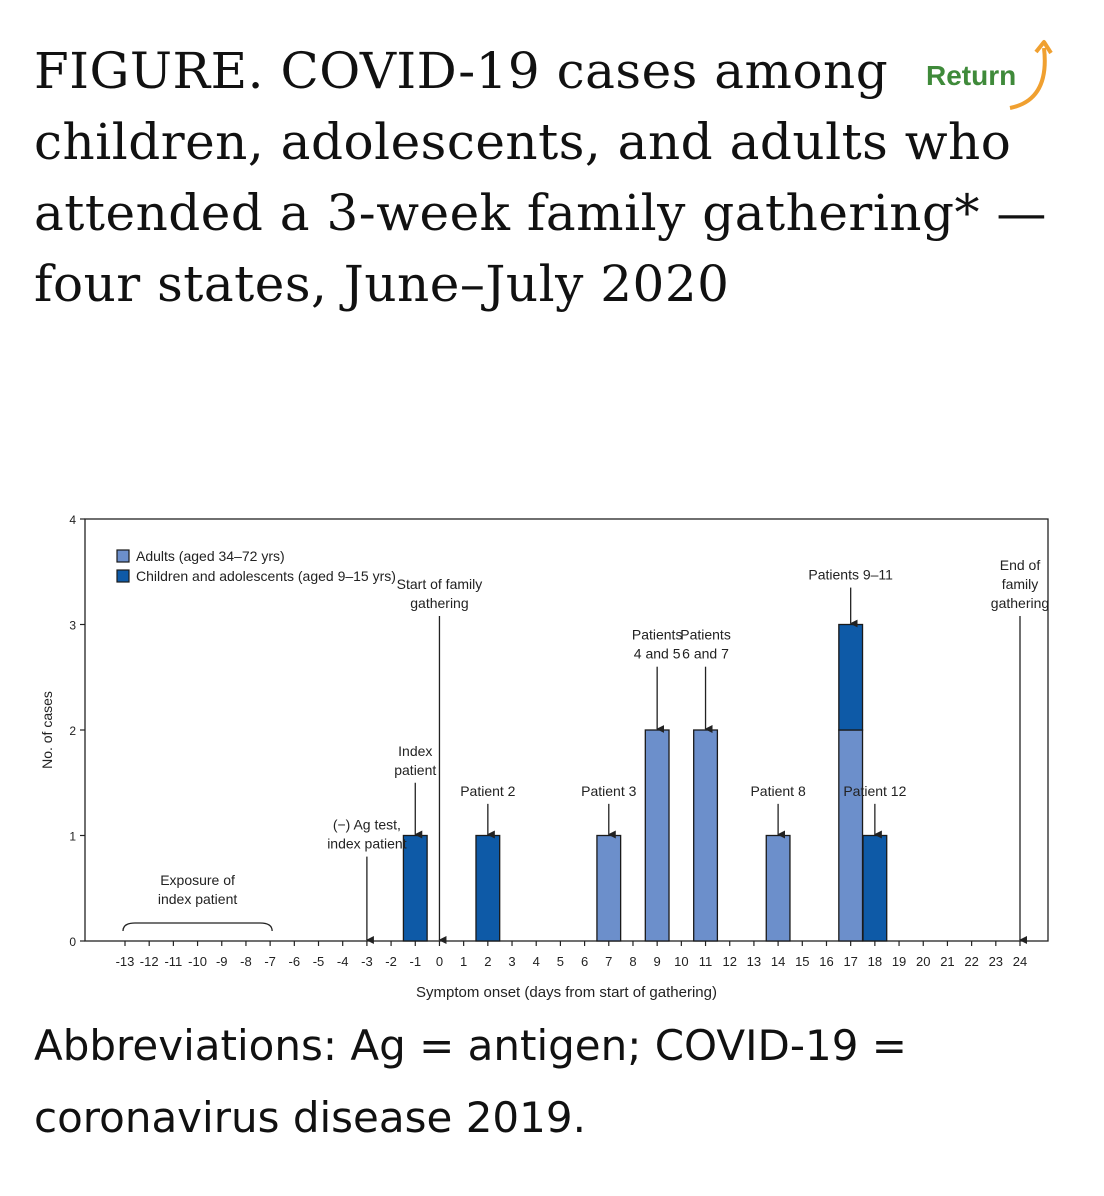 Image resolution: width=1104 pixels, height=1196 pixels. Describe the element at coordinates (681, 961) in the screenshot. I see `x-tick-label: 10` at that location.